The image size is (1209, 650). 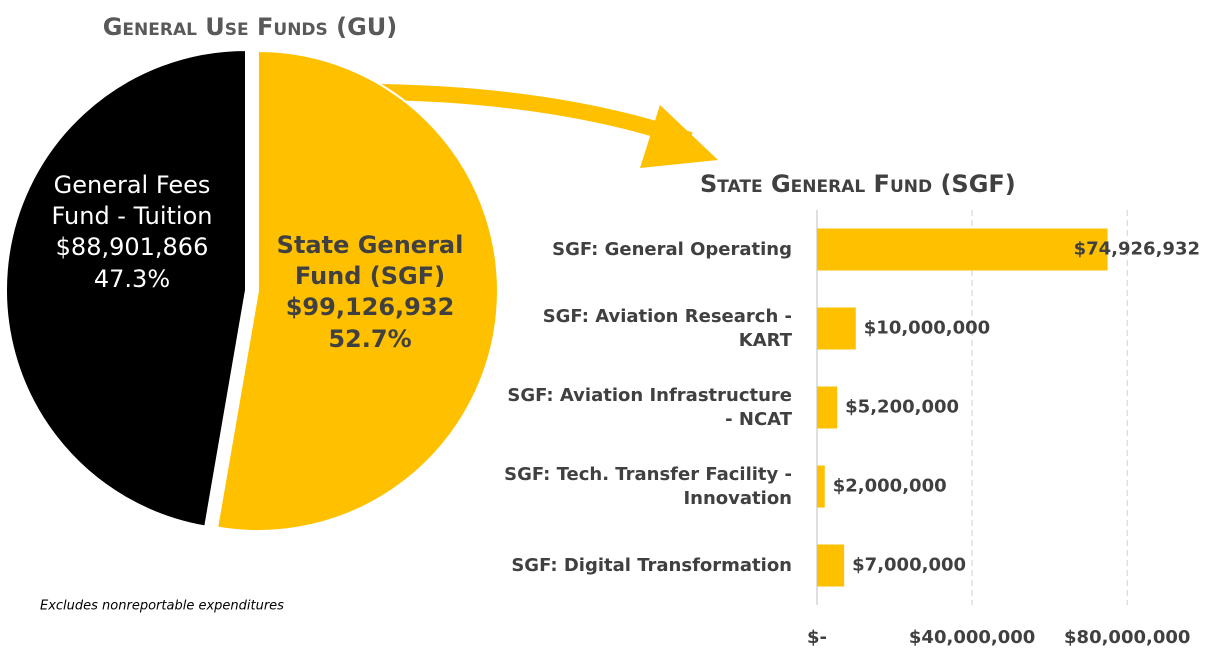 What do you see at coordinates (972, 637) in the screenshot?
I see `x-tick-label: $40,000,000` at bounding box center [972, 637].